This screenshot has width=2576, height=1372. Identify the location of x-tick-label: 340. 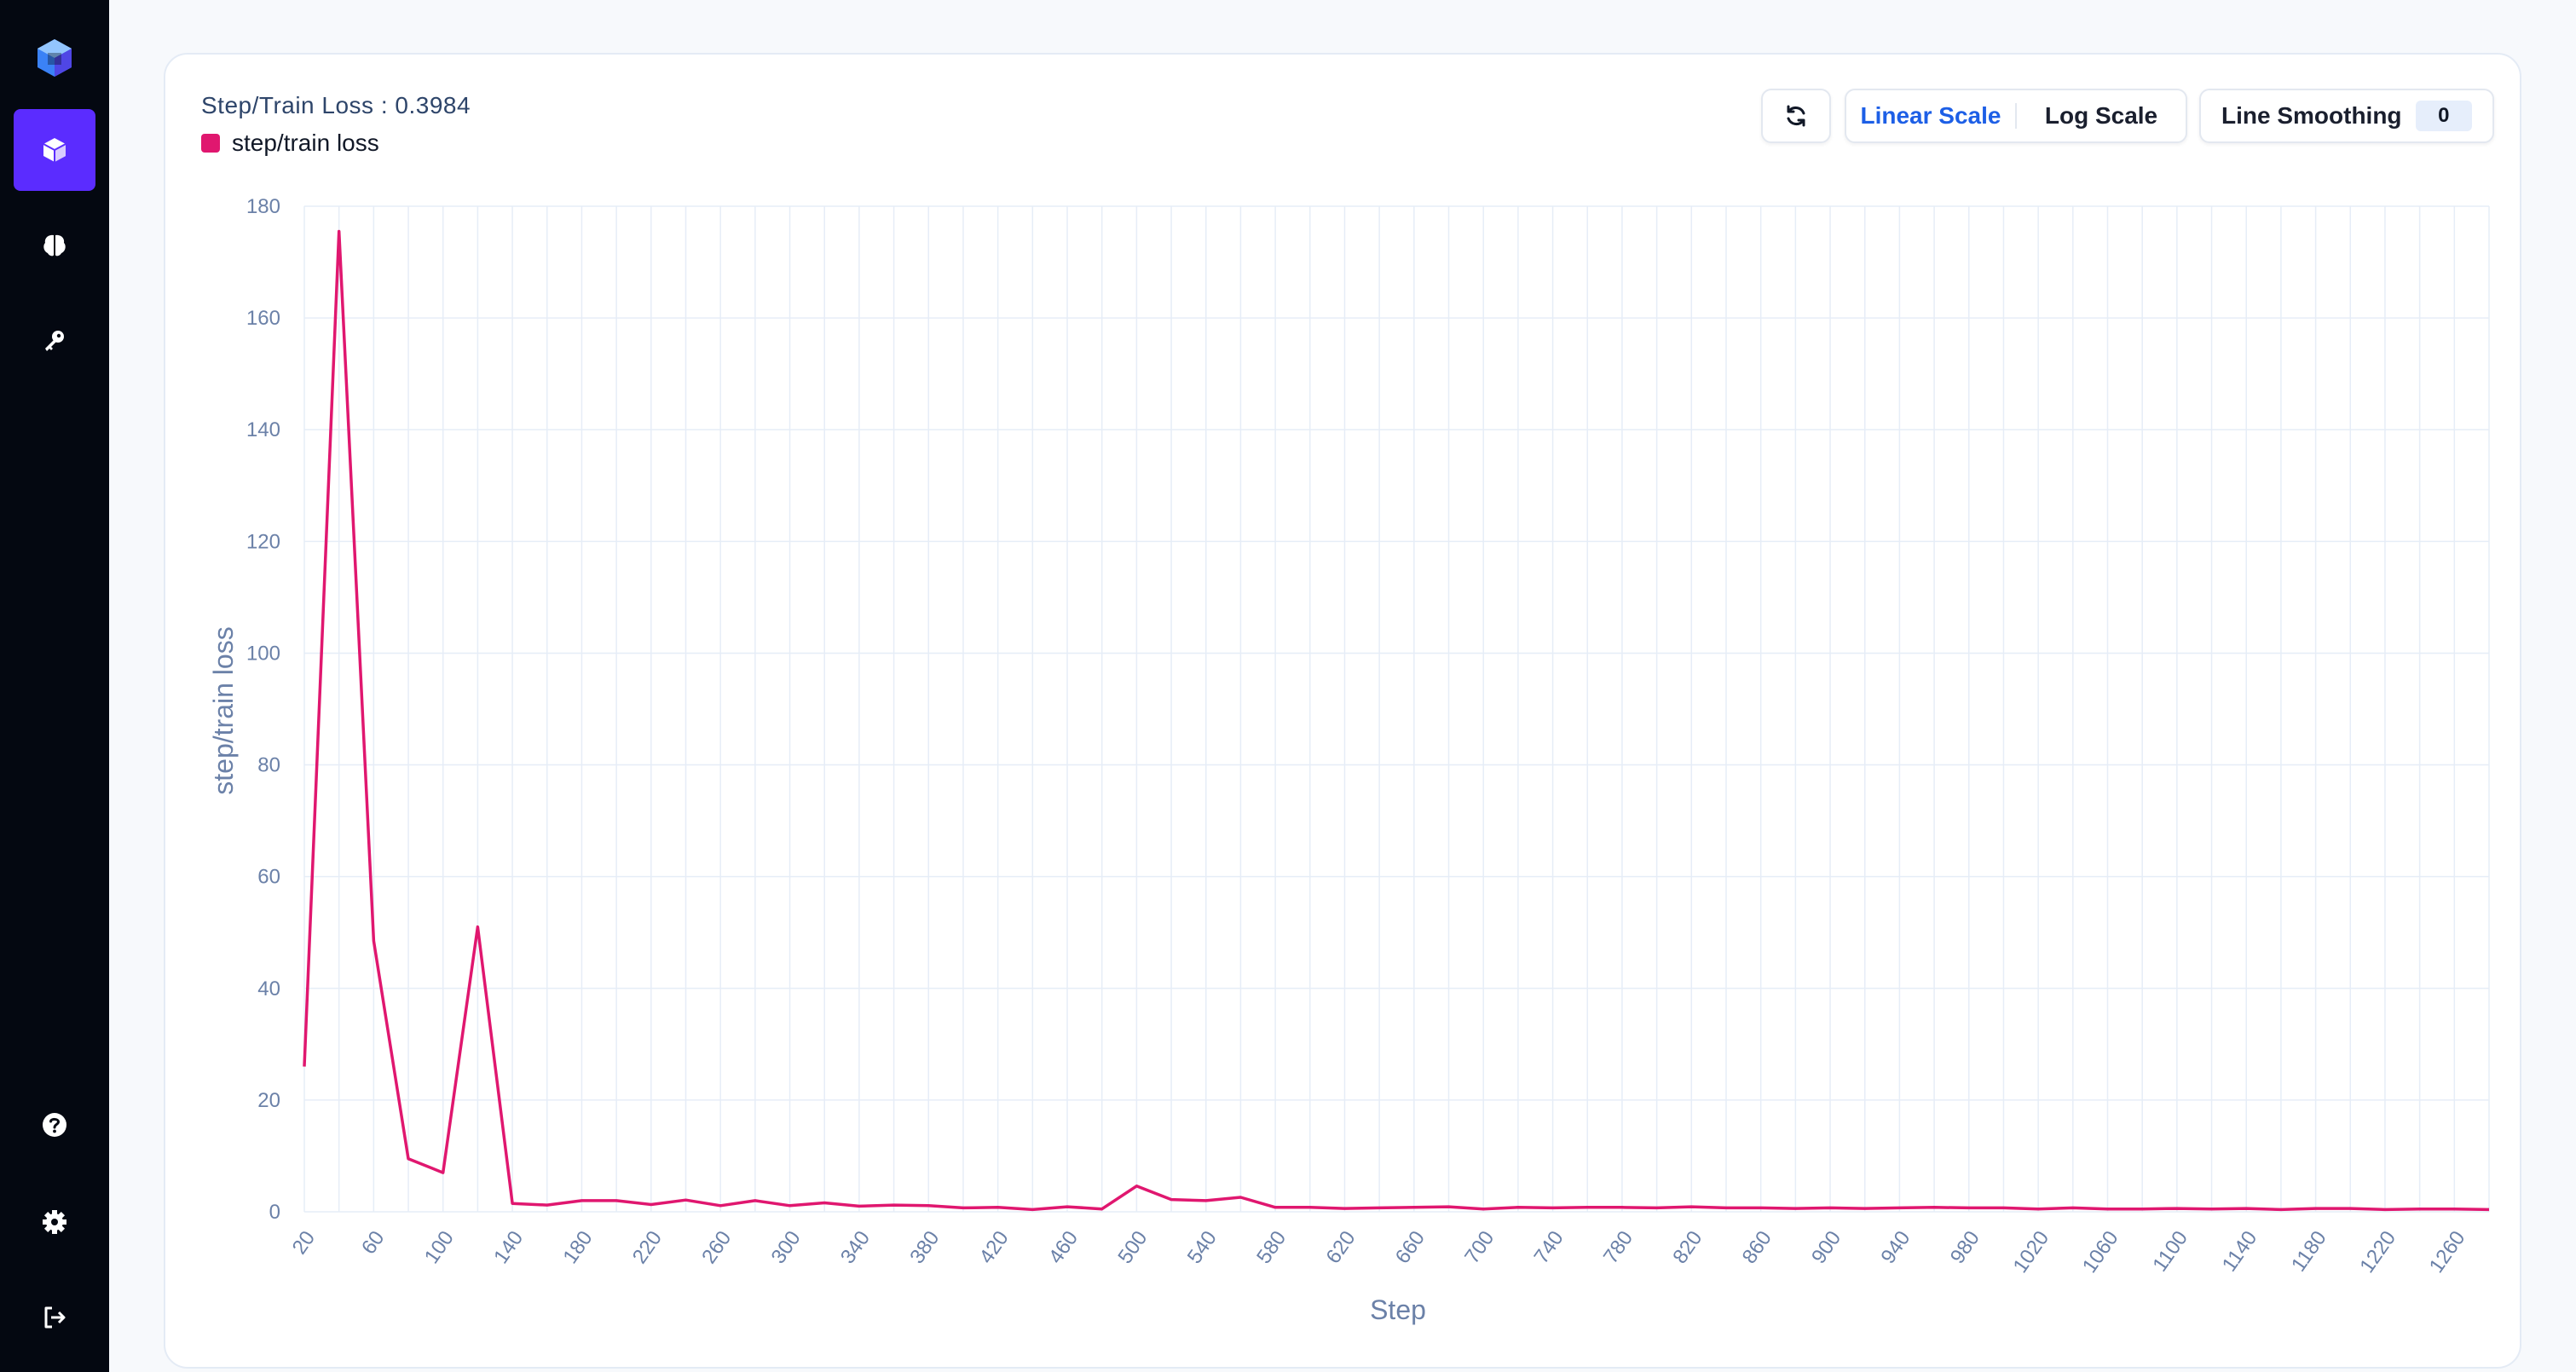
(855, 1247).